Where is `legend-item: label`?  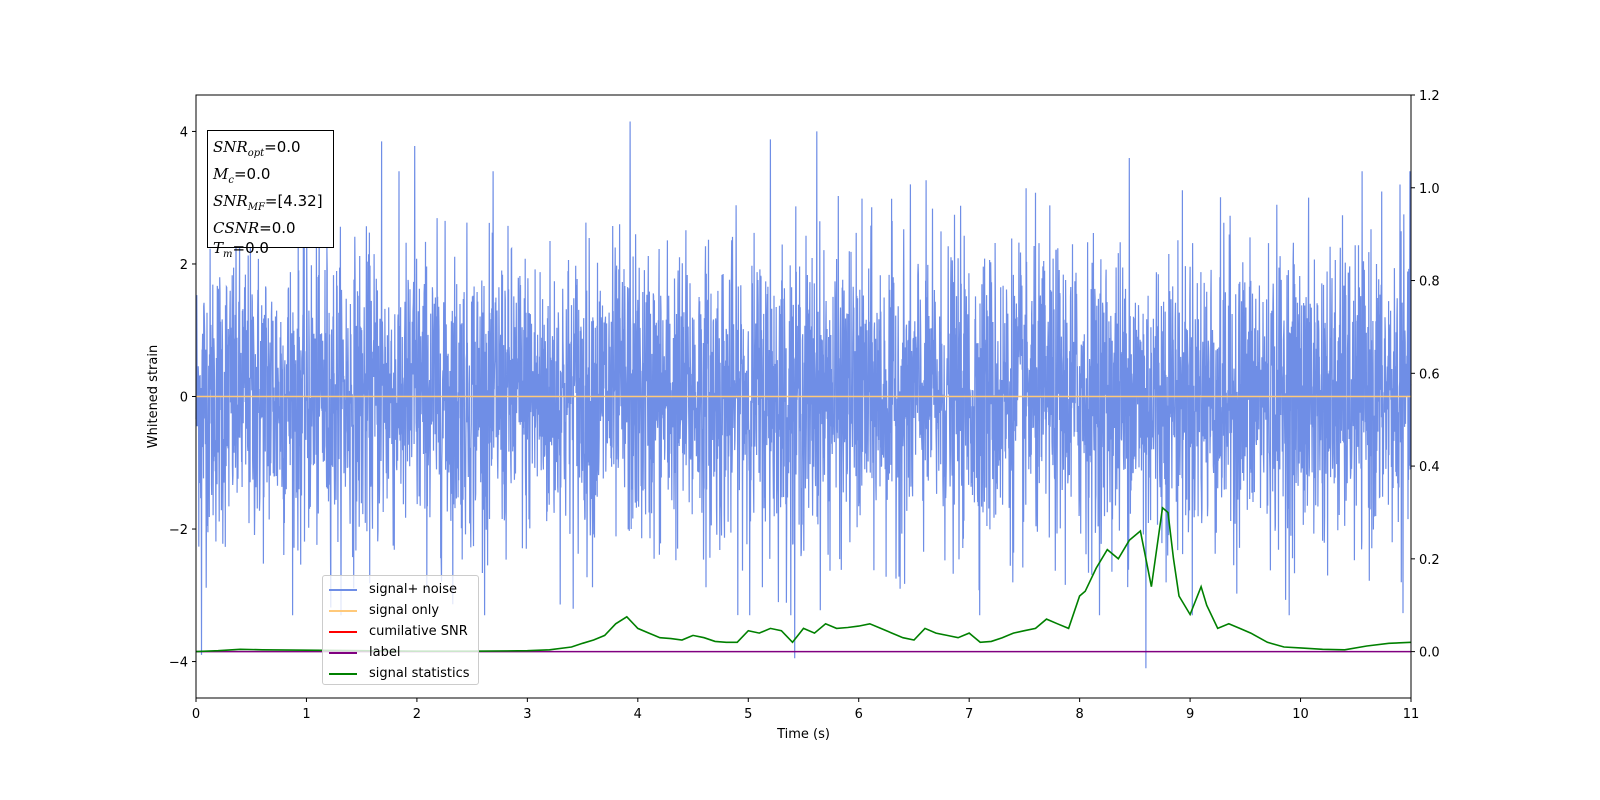
legend-item: label is located at coordinates (400, 652).